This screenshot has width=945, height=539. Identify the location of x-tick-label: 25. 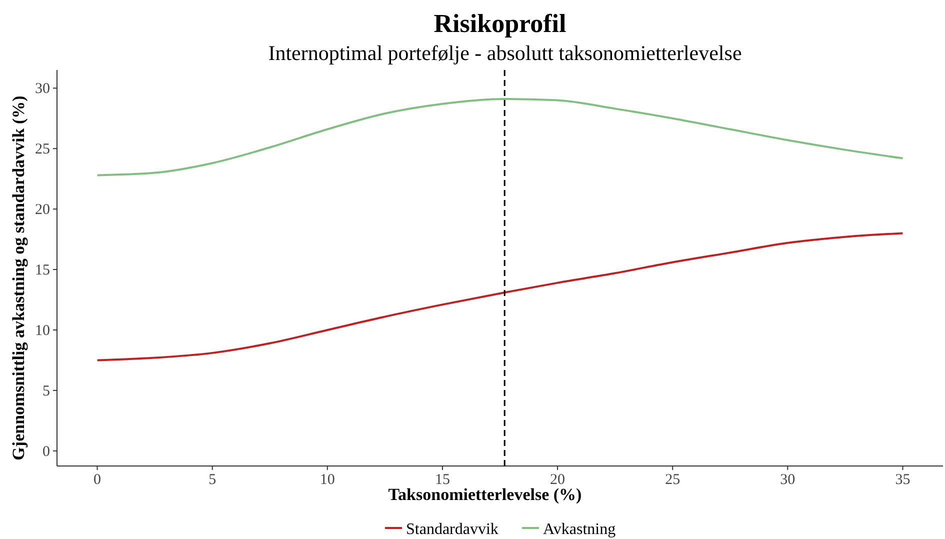
(672, 480).